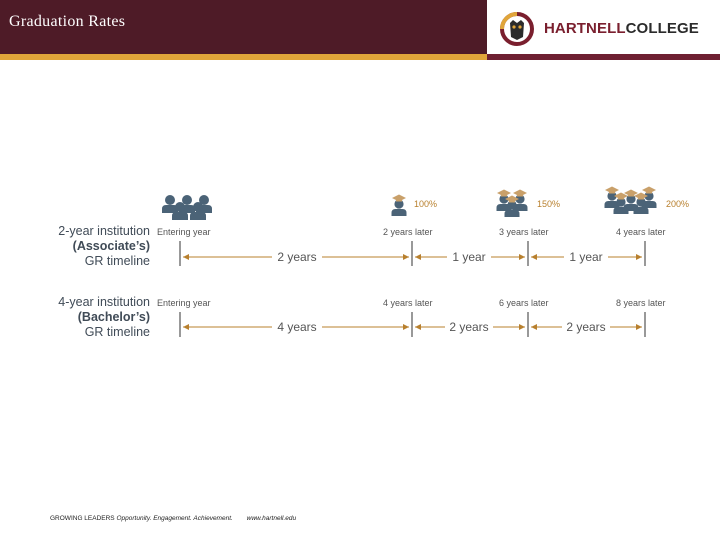  What do you see at coordinates (585, 28) in the screenshot?
I see `logo-text-part1: HARTNELL` at bounding box center [585, 28].